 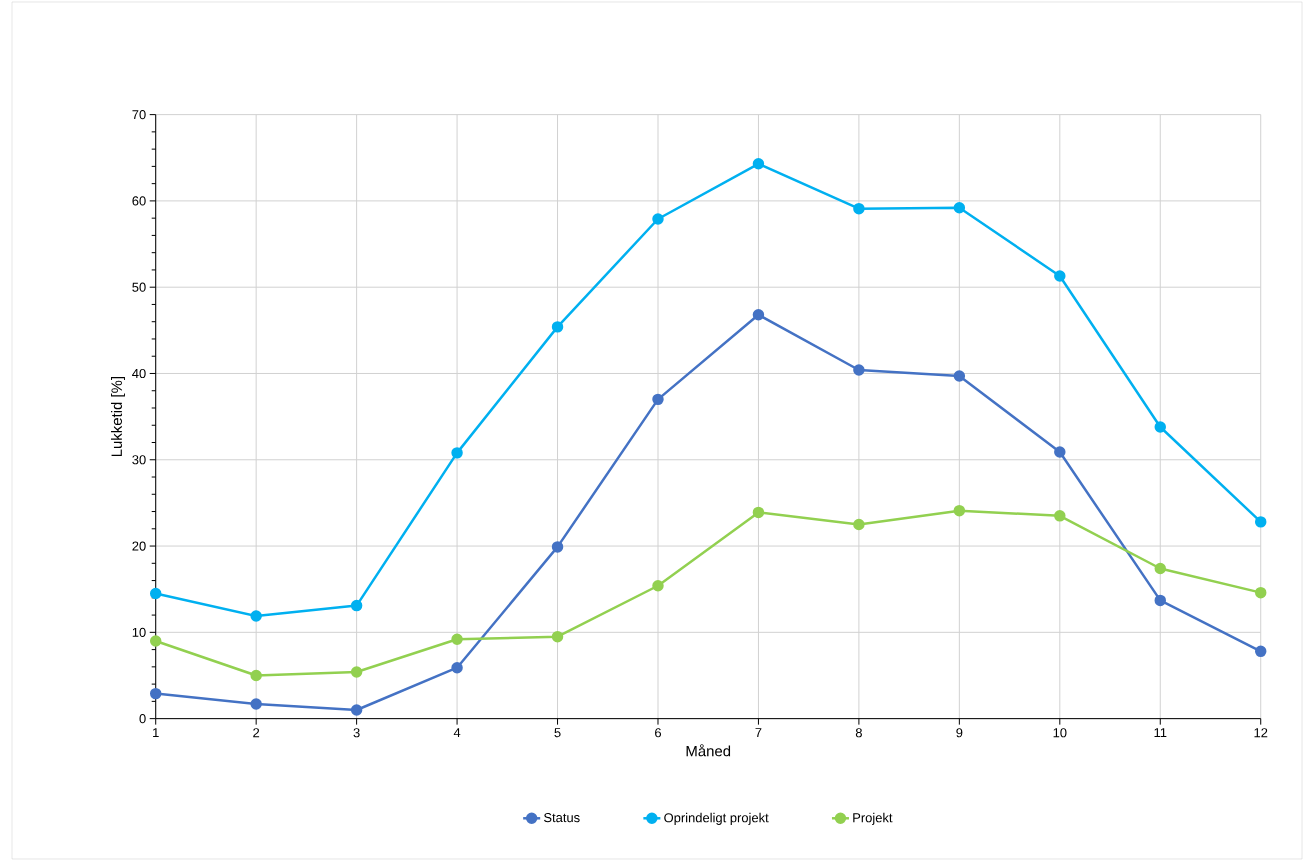 I want to click on x-tick-label: 3, so click(x=356, y=733).